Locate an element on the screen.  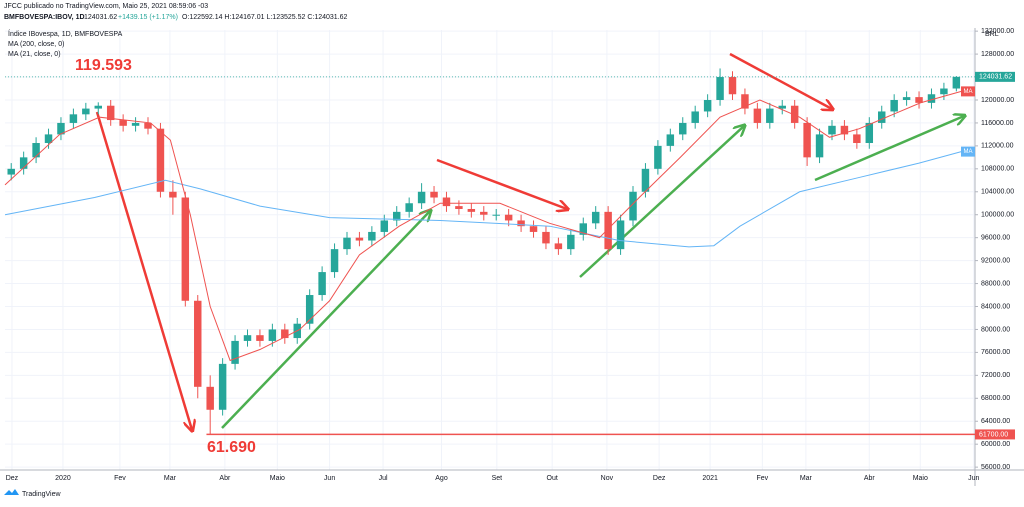
y-tick-label: 104000.00 is located at coordinates (997, 192).